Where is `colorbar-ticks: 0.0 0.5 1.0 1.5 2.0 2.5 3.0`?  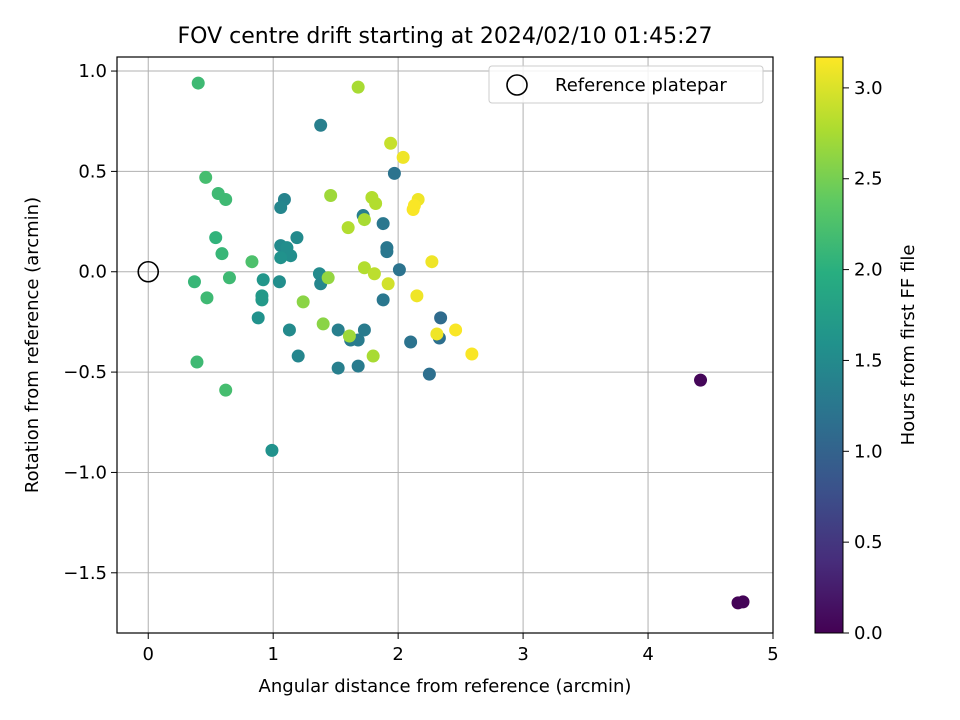 colorbar-ticks: 0.0 0.5 1.0 1.5 2.0 2.5 3.0 is located at coordinates (863, 361).